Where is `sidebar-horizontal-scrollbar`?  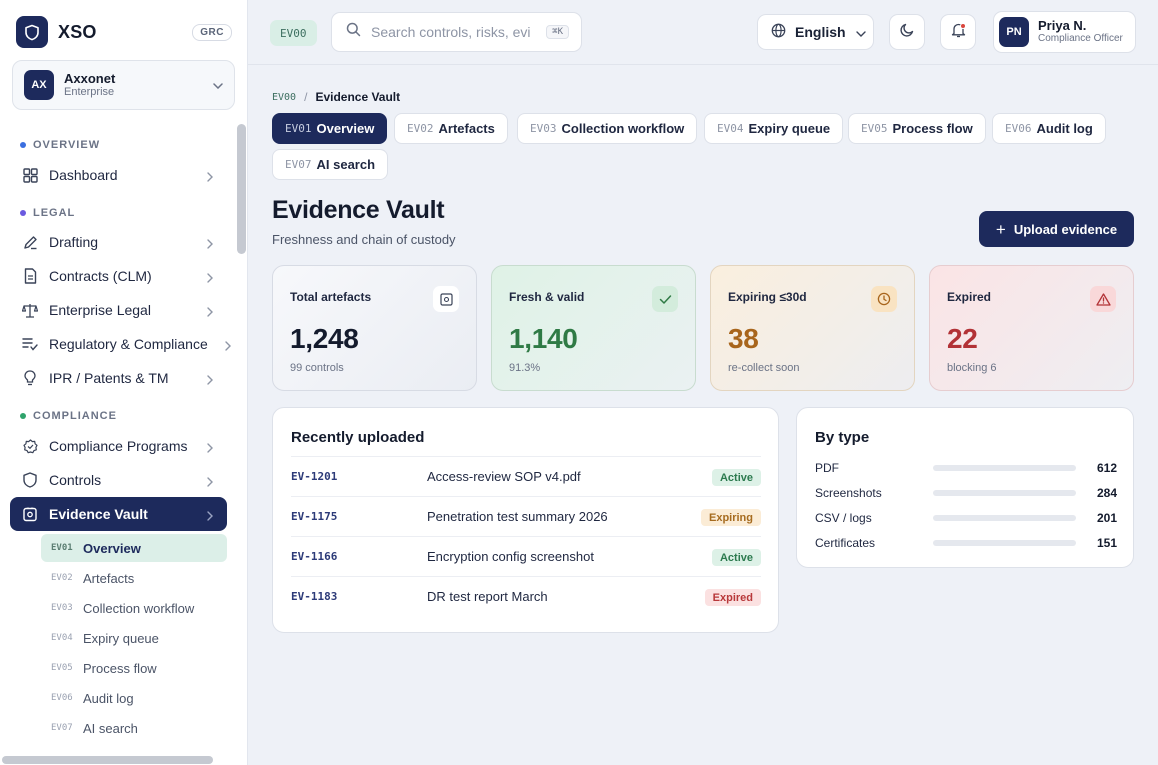
sidebar-horizontal-scrollbar is located at coordinates (107, 760).